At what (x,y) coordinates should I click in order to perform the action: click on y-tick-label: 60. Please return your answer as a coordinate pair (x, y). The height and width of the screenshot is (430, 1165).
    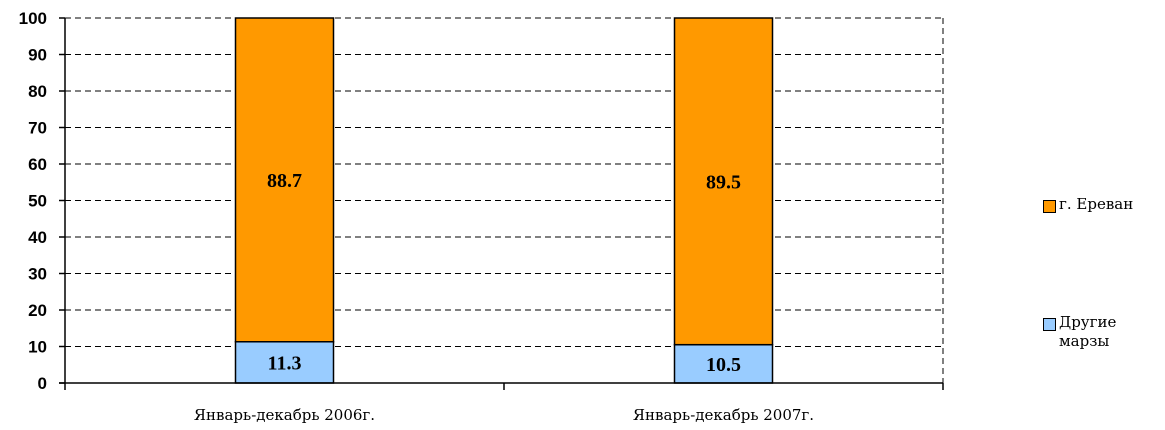
    Looking at the image, I should click on (37, 164).